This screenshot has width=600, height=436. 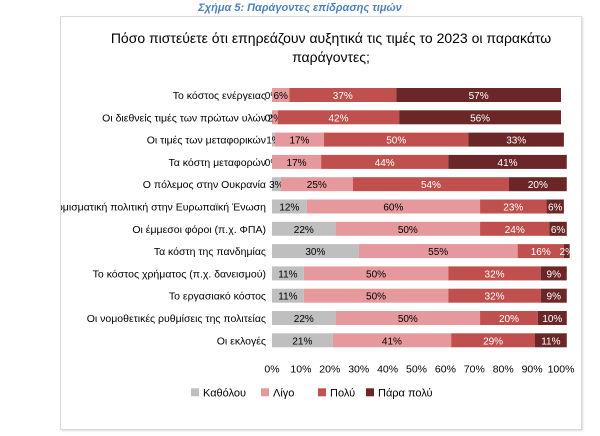 What do you see at coordinates (217, 163) in the screenshot?
I see `category-label: Τα κόστη μεταφορών` at bounding box center [217, 163].